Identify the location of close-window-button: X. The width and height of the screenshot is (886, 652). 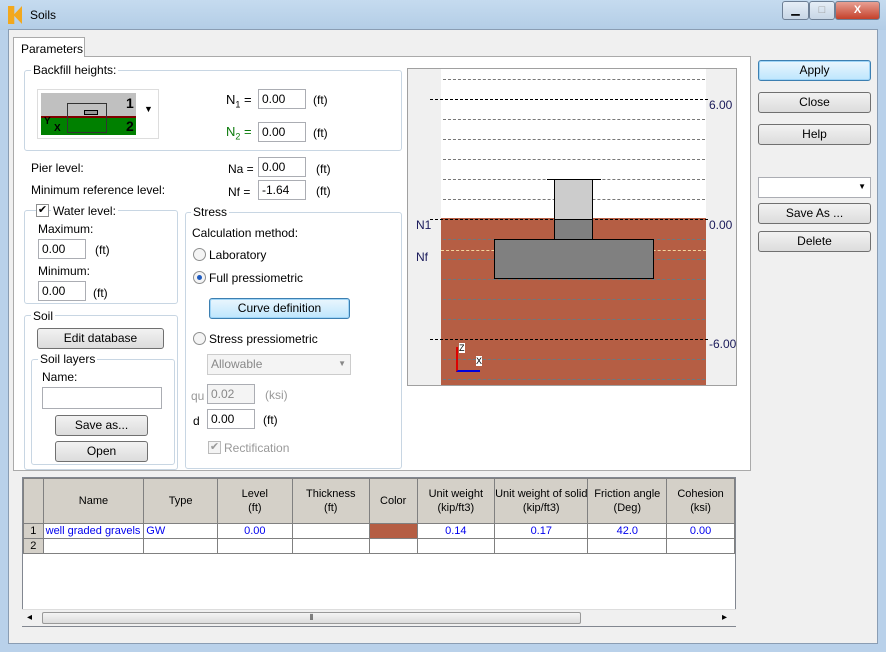
(857, 10).